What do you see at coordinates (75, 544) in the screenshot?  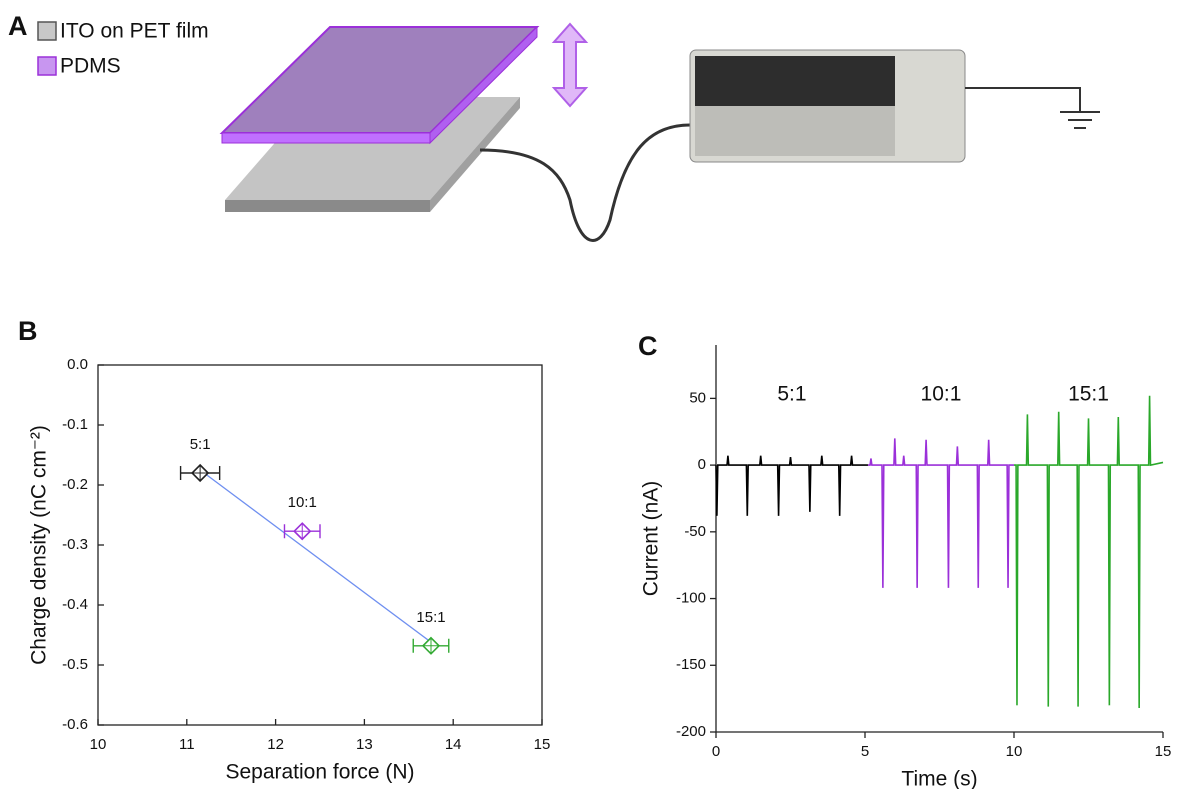 I see `y-tick-label: -0.3` at bounding box center [75, 544].